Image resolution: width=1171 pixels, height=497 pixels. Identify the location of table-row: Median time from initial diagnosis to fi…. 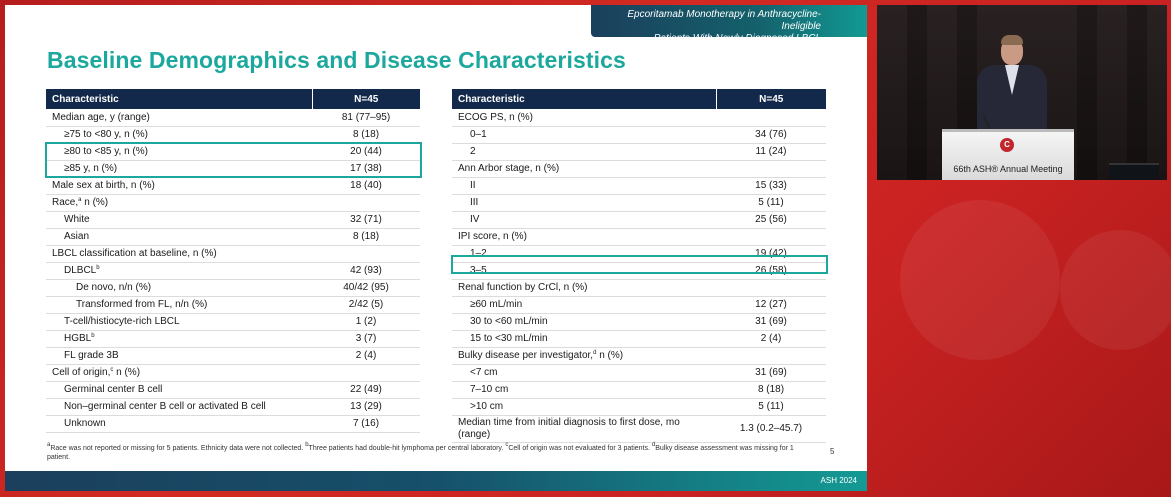
(639, 429).